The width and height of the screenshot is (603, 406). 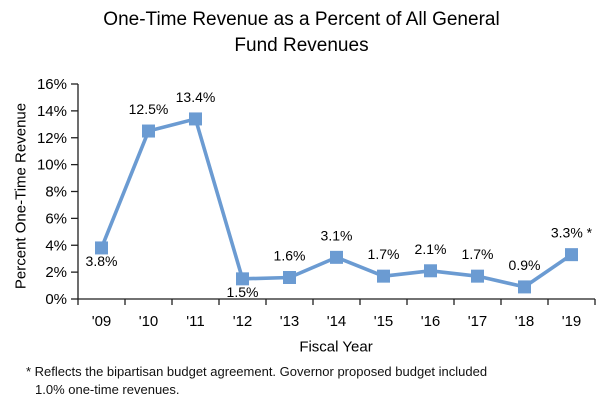 I want to click on y-axis-tick-label: 12%, so click(x=52, y=138).